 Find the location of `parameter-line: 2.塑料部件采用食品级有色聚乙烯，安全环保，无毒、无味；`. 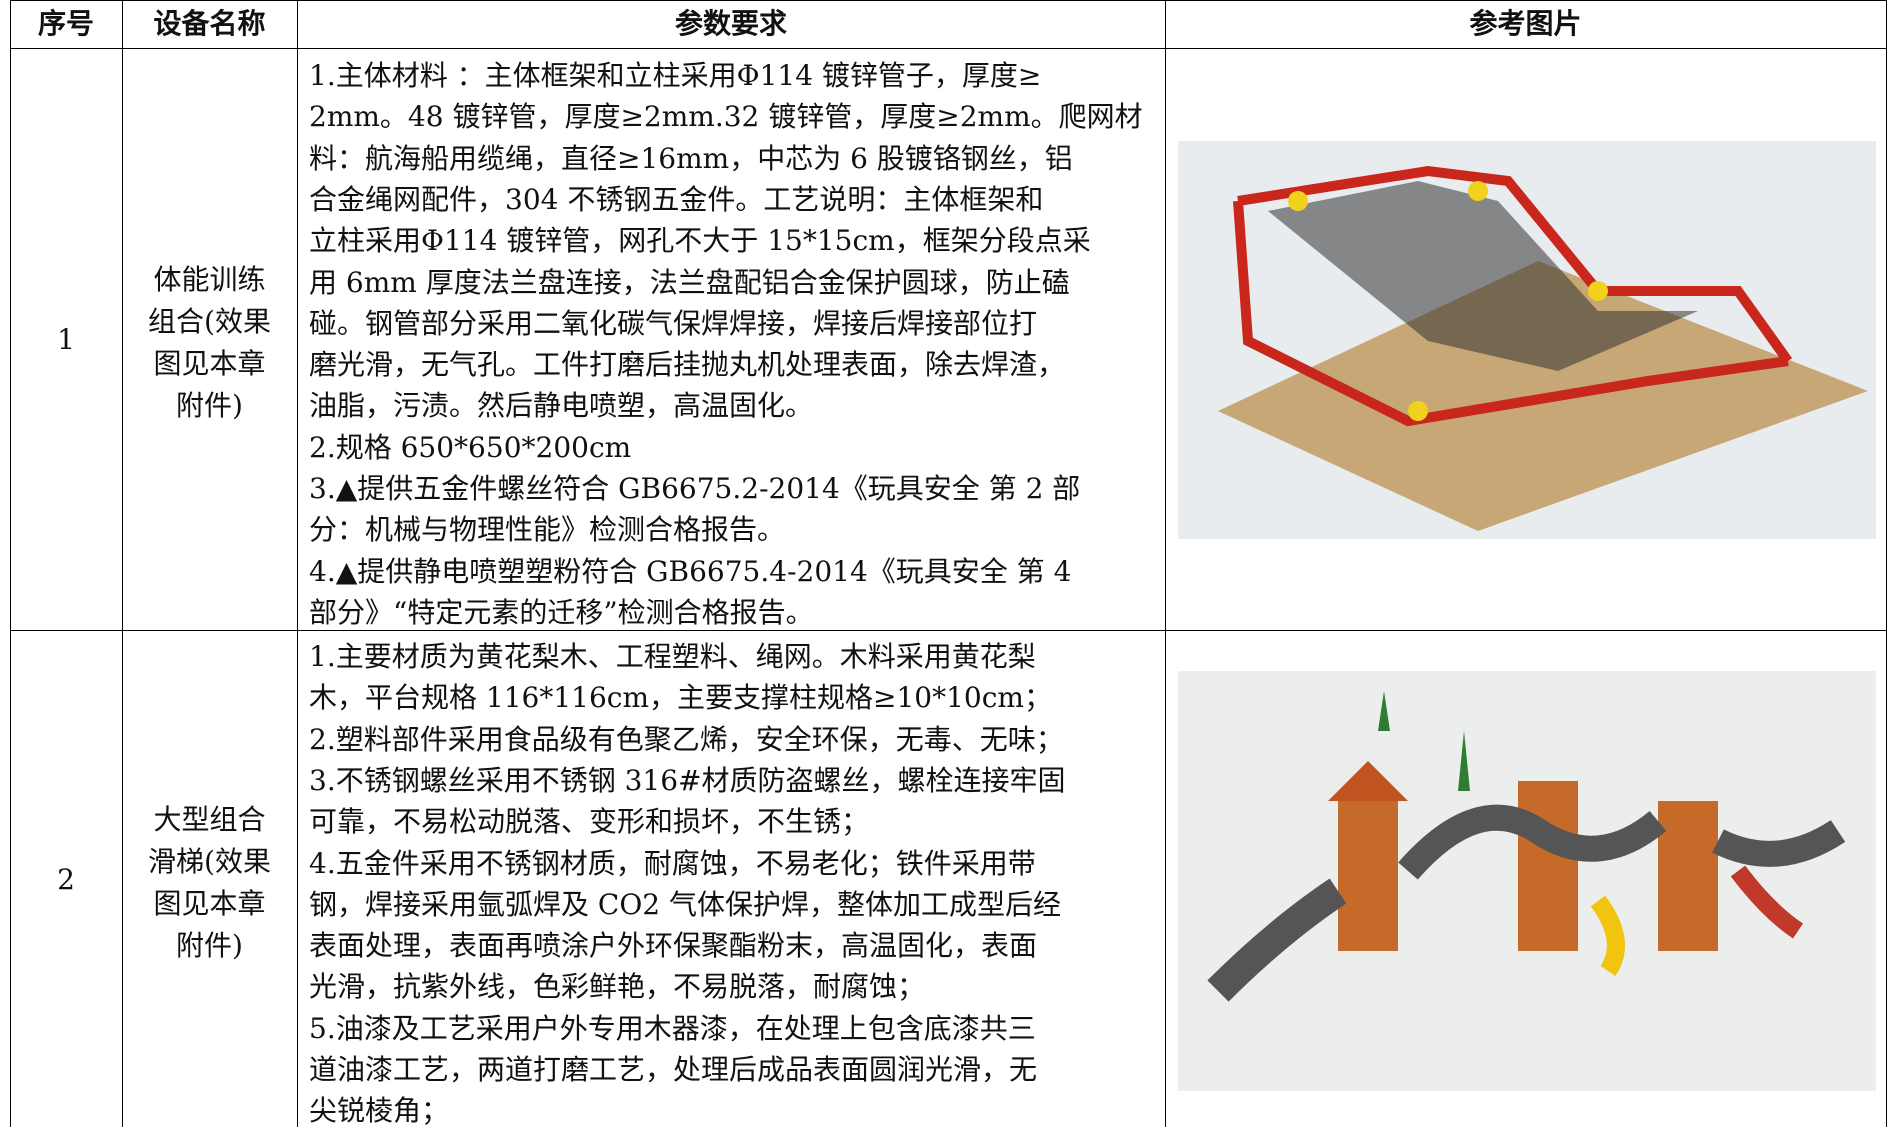

parameter-line: 2.塑料部件采用食品级有色聚乙烯，安全环保，无毒、无味； is located at coordinates (686, 739).